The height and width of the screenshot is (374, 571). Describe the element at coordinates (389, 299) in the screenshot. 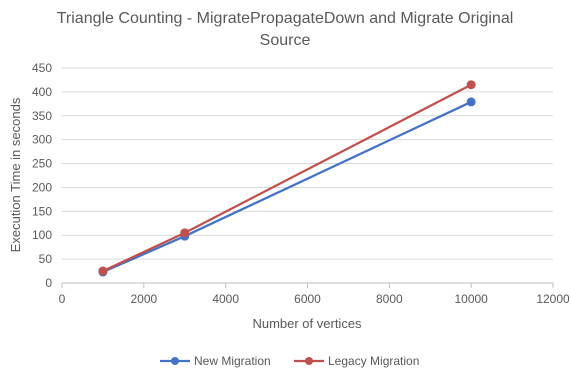

I see `x-tick-label: 8000` at that location.